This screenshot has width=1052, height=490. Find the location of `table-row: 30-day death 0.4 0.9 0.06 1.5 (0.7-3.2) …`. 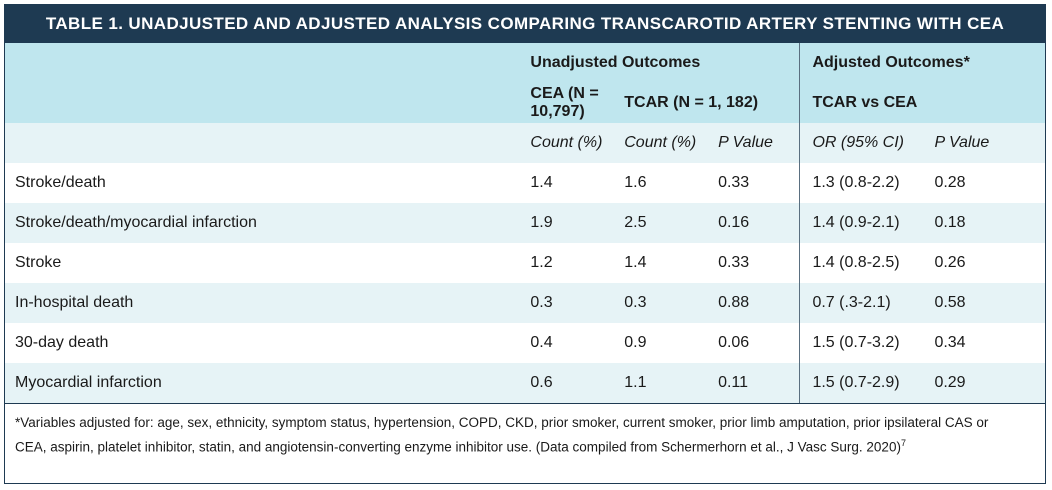

table-row: 30-day death 0.4 0.9 0.06 1.5 (0.7-3.2) … is located at coordinates (525, 343).